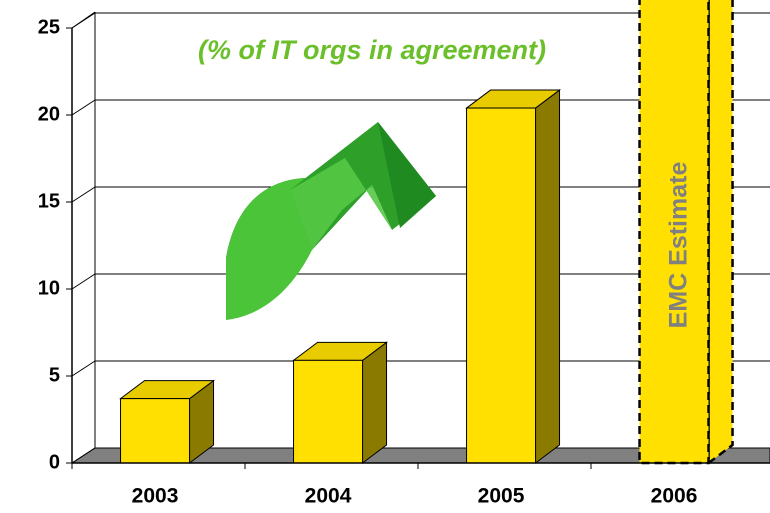 The width and height of the screenshot is (770, 513). I want to click on estimate-label: EMC Estimate, so click(679, 245).